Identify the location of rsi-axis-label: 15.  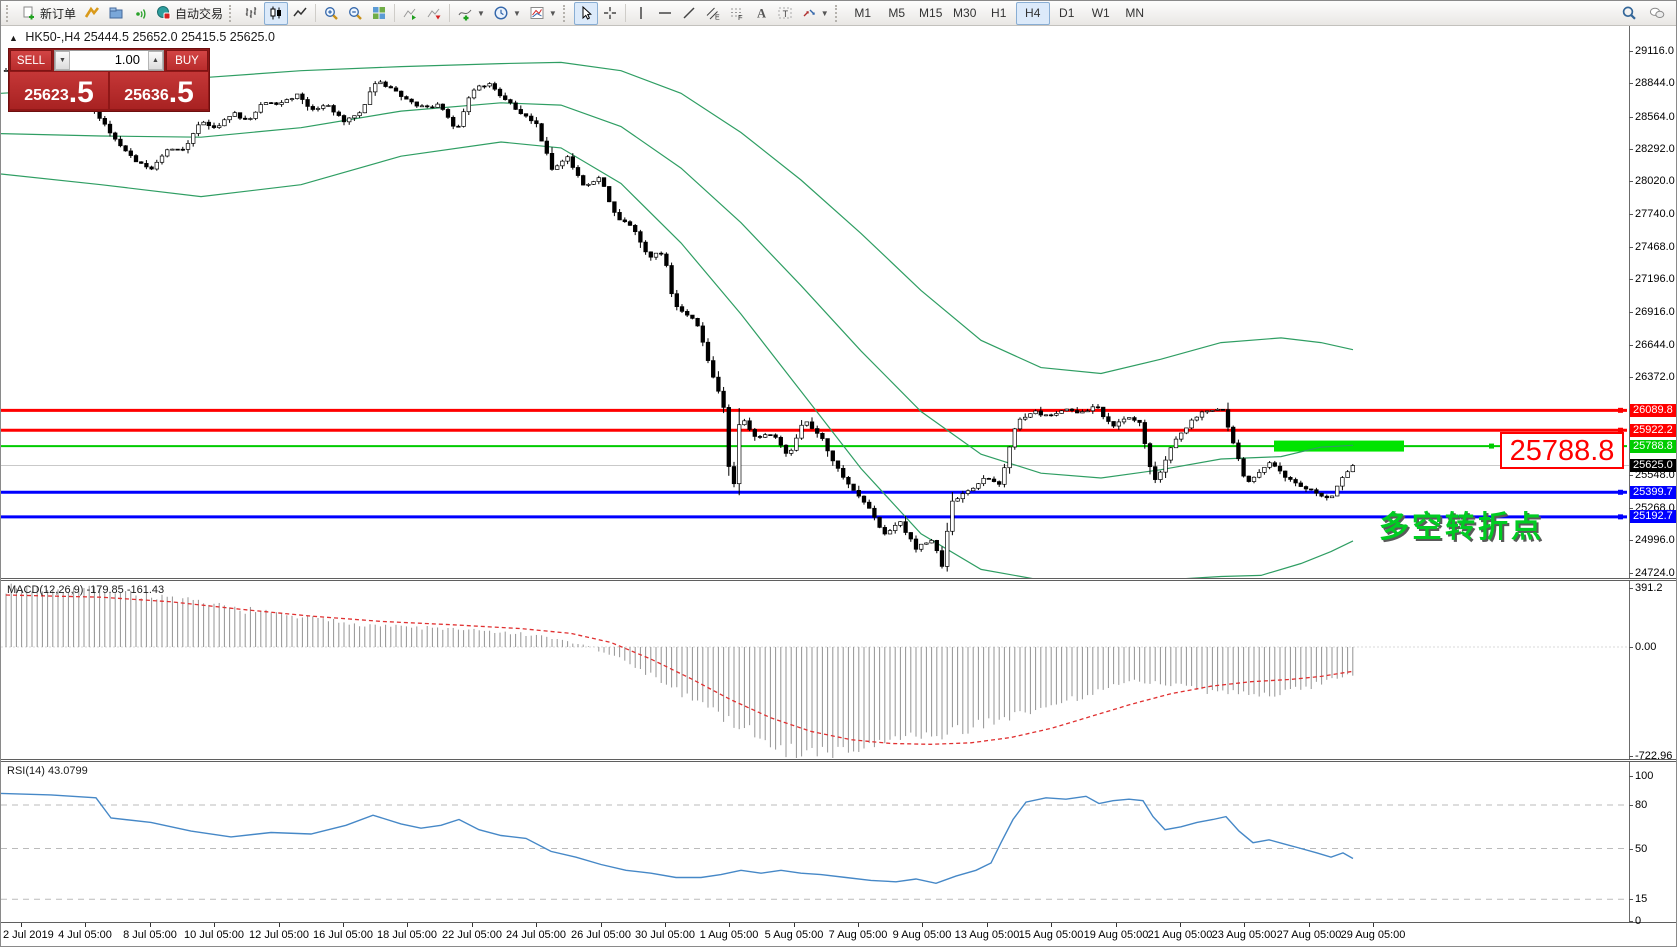
(1641, 899).